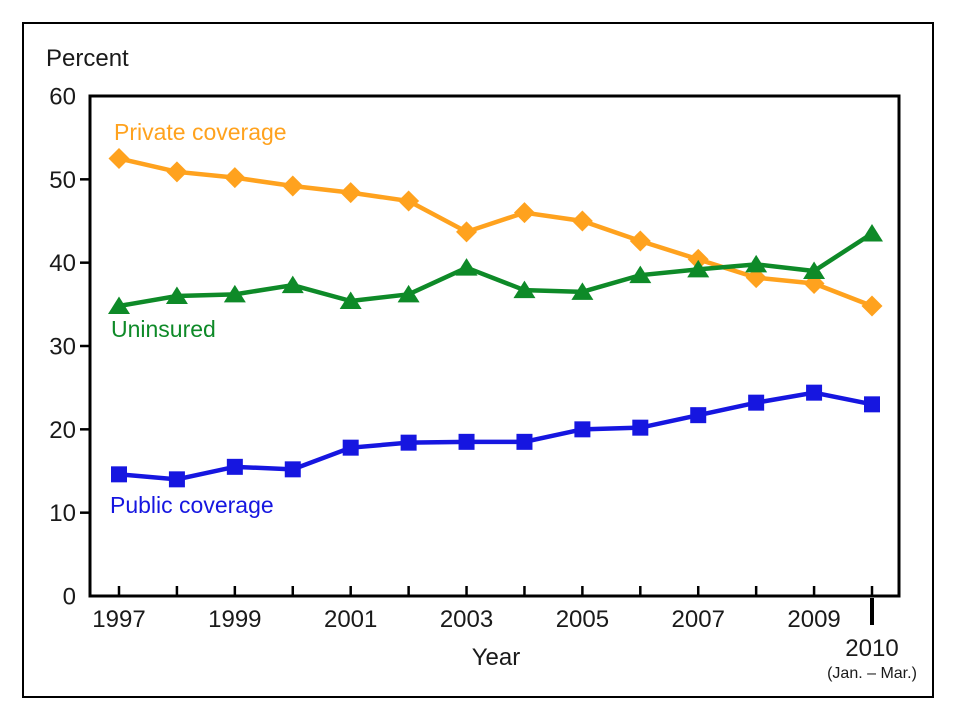 Image resolution: width=960 pixels, height=720 pixels. Describe the element at coordinates (640, 274) in the screenshot. I see `uninsured-marker-2006` at that location.